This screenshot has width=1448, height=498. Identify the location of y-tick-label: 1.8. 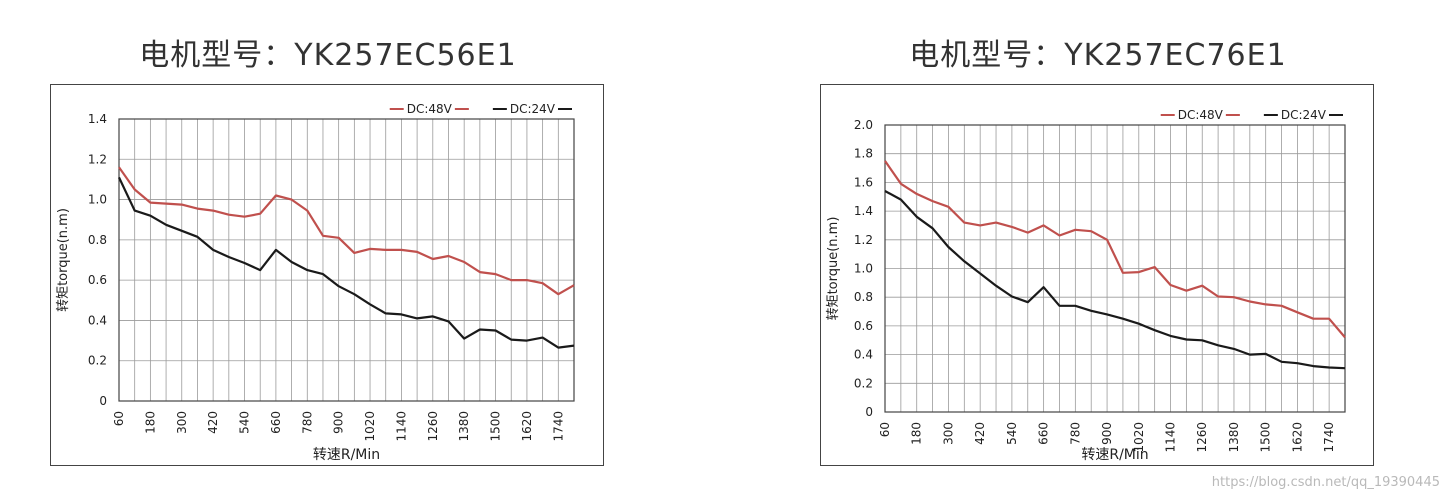
(863, 154).